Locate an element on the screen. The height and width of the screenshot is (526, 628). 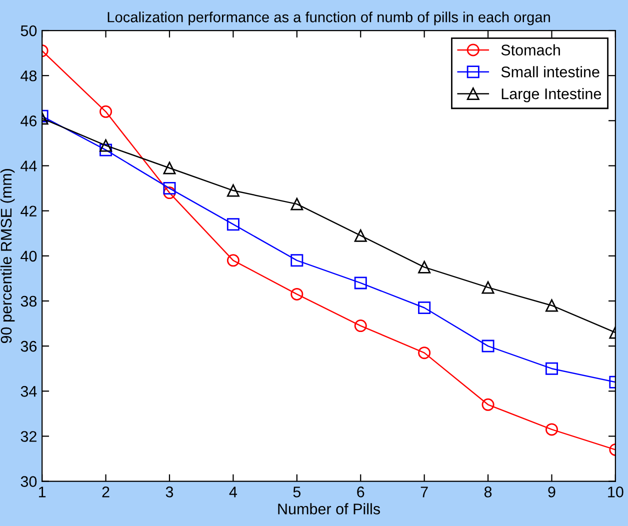
x-tick-label: 2 is located at coordinates (106, 492).